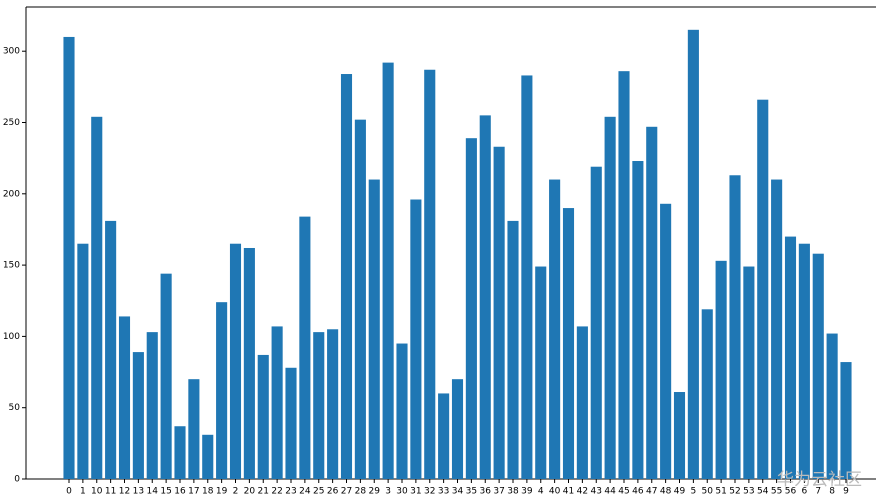  What do you see at coordinates (180, 492) in the screenshot?
I see `x-tick-label: 16` at bounding box center [180, 492].